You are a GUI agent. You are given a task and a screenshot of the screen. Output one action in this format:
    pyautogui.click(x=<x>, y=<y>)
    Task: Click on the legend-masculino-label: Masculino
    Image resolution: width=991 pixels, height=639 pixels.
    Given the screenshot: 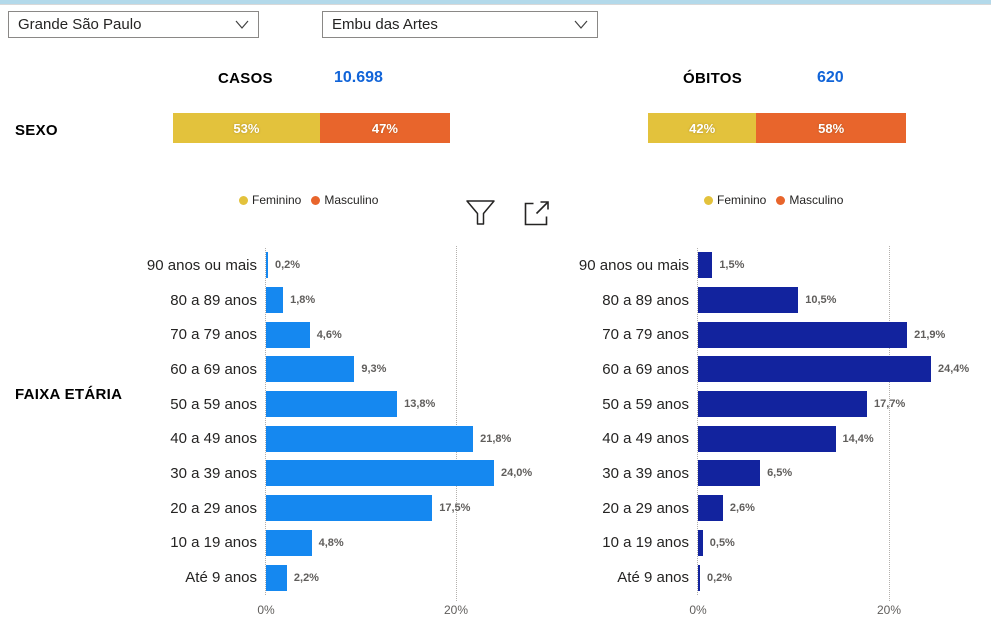 What is the action you would take?
    pyautogui.click(x=351, y=200)
    